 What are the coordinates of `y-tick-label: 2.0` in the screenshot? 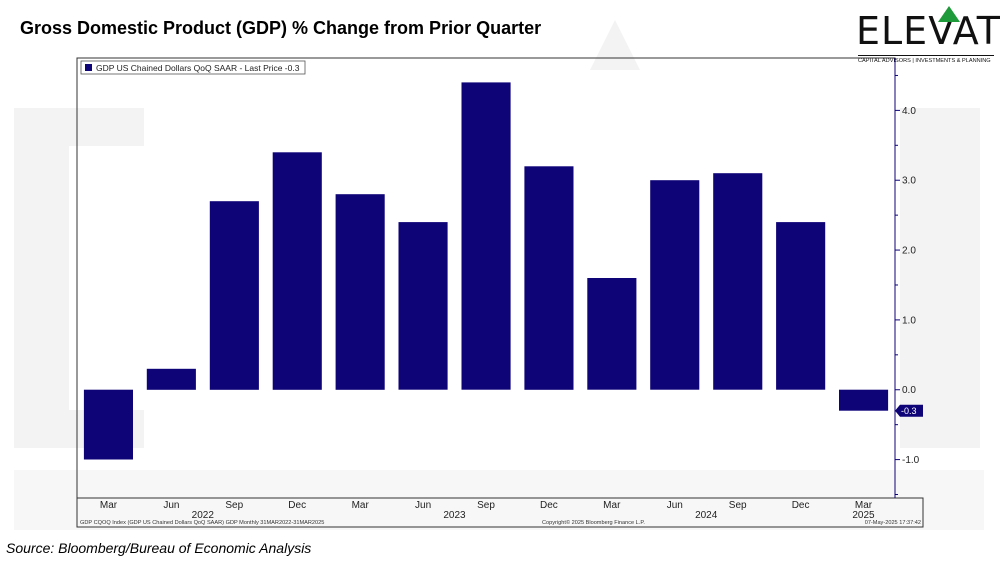 It's located at (909, 251).